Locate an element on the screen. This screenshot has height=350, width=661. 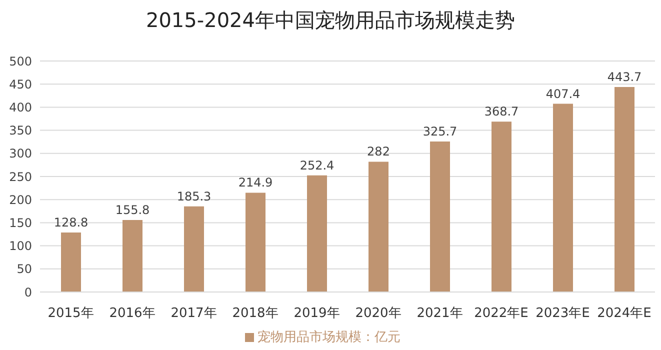
x-tick-label: 2016年 is located at coordinates (132, 314).